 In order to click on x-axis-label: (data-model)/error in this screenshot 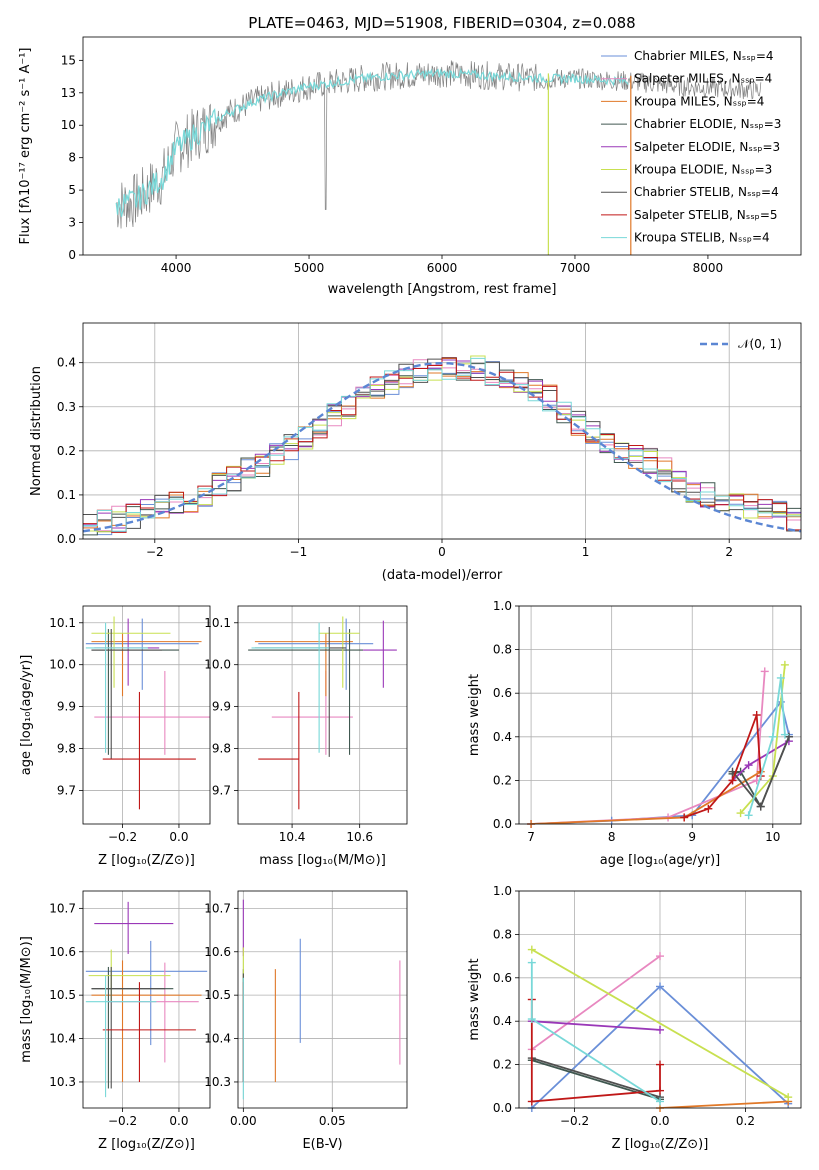, I will do `click(442, 575)`.